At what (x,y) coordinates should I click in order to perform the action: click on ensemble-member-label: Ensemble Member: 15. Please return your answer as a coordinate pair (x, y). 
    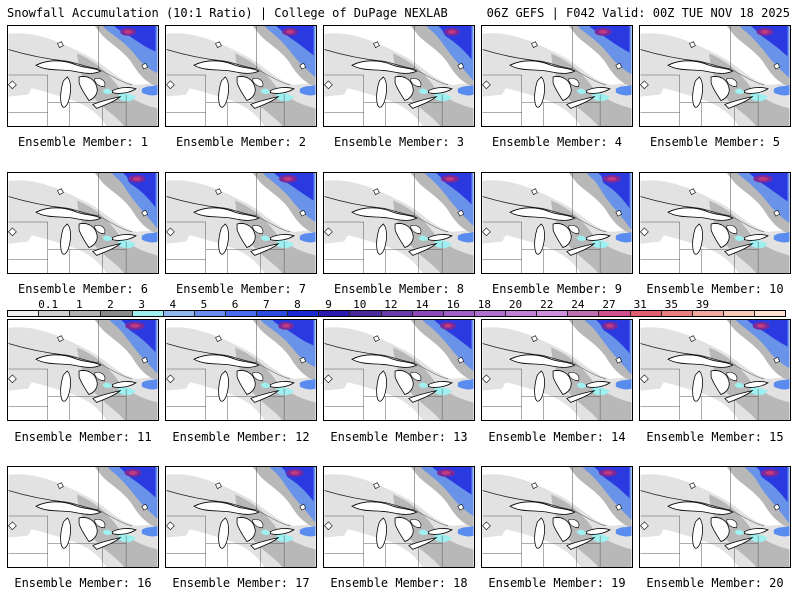
    Looking at the image, I should click on (715, 437).